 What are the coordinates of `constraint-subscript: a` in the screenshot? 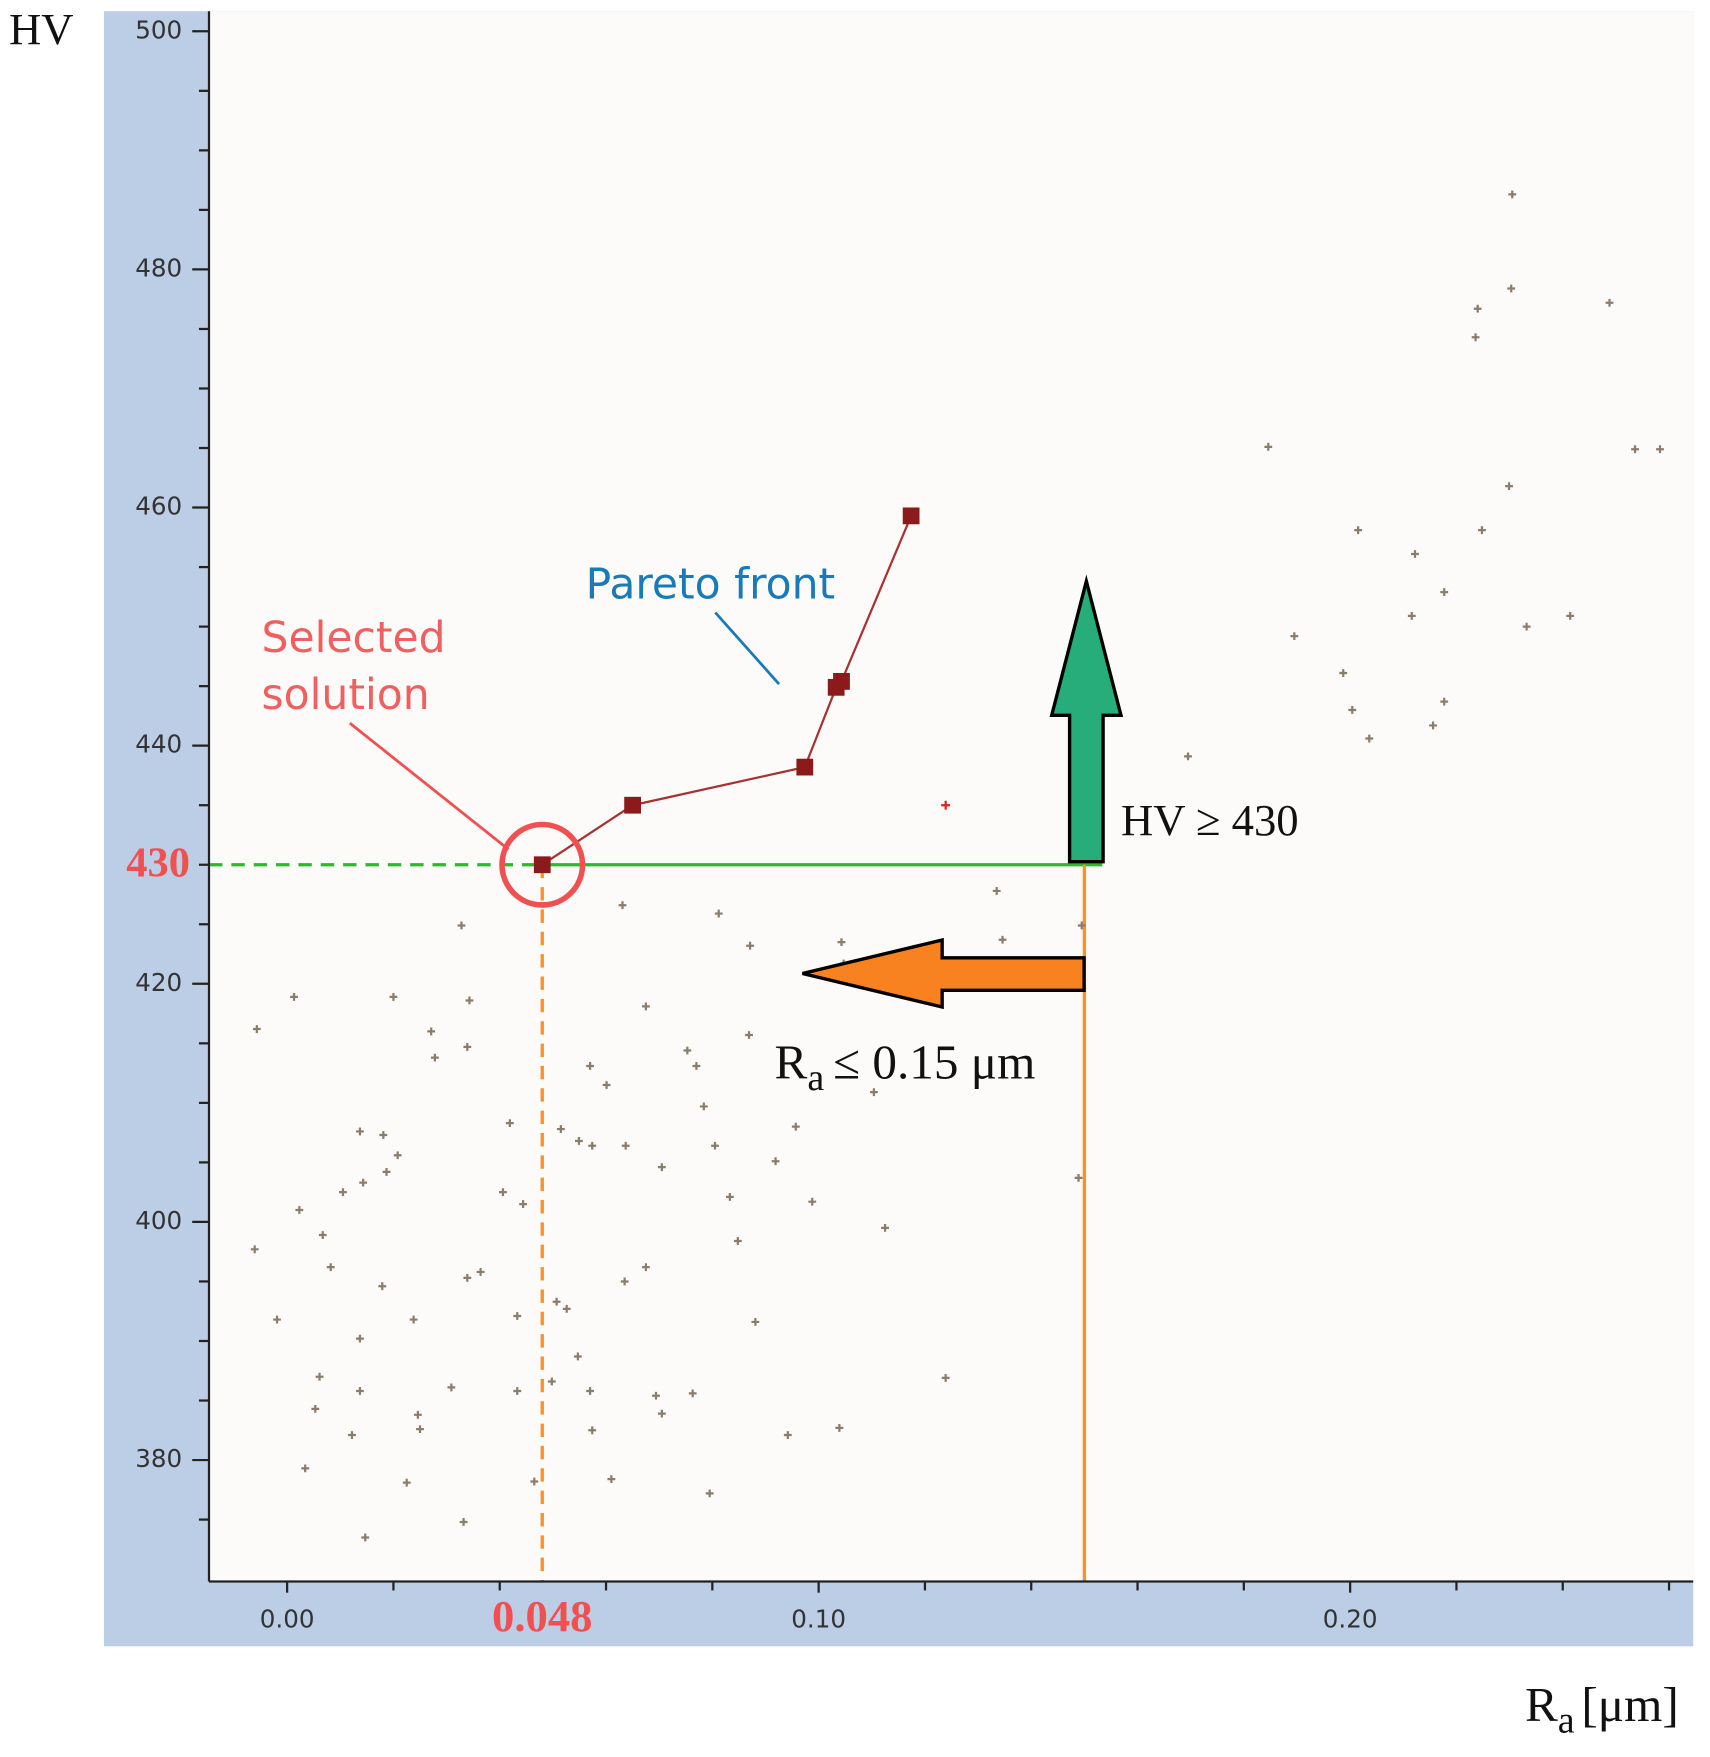 It's located at (815, 1078).